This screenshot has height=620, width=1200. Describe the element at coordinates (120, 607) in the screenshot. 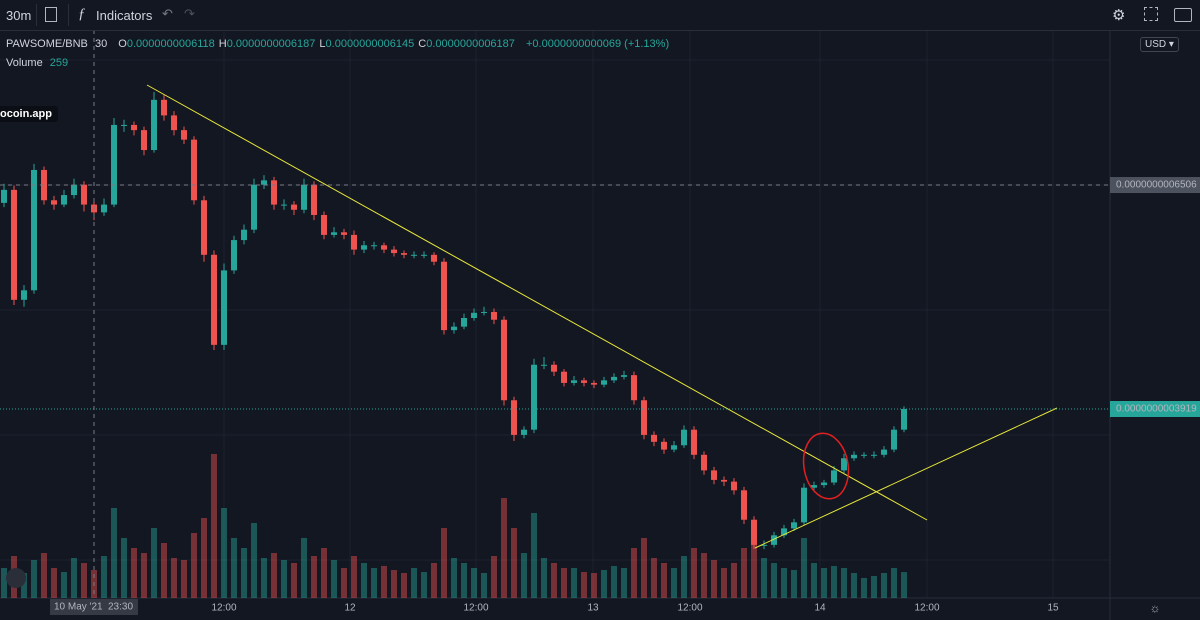

I see `crosshair-time: 23:30` at that location.